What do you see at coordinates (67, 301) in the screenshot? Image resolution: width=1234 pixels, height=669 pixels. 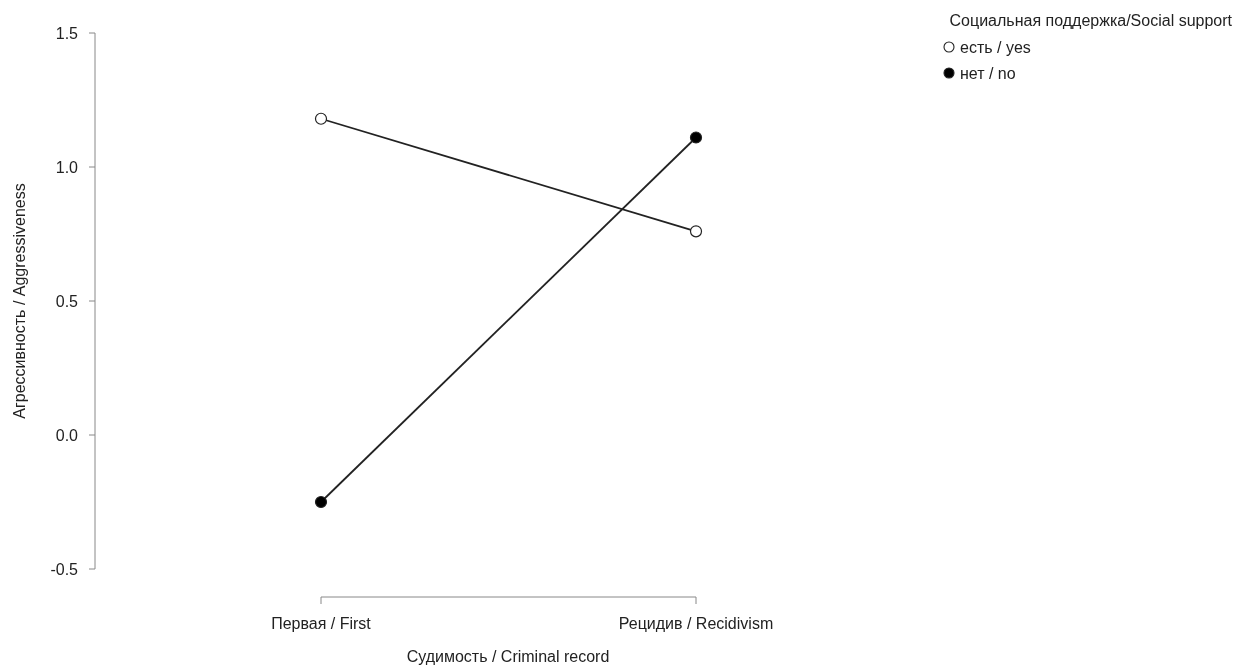 I see `y-tick-label: 0.5` at bounding box center [67, 301].